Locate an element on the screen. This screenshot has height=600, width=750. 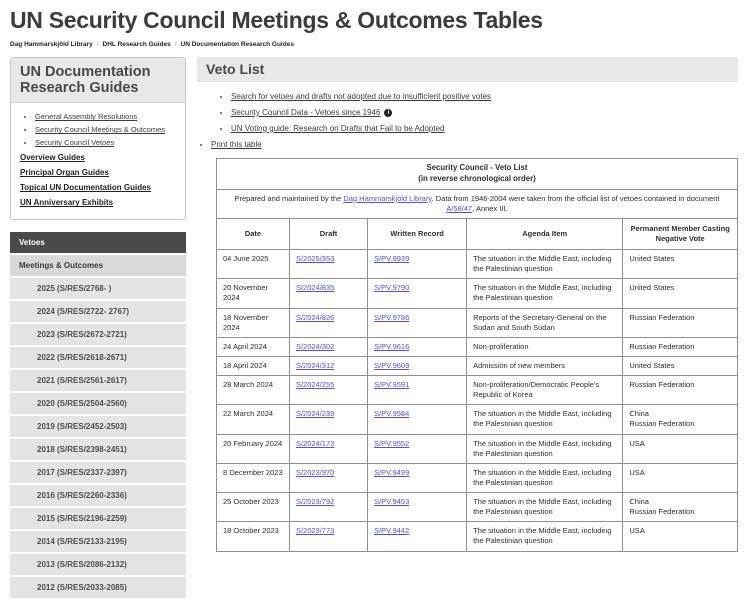
breadcrumb-link: Dag Hammarskjöld Library is located at coordinates (51, 44).